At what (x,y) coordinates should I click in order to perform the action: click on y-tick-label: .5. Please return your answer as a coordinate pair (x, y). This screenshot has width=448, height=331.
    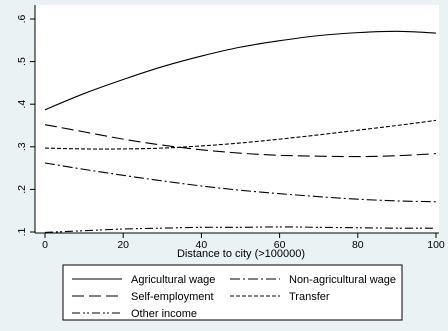
    Looking at the image, I should click on (22, 61).